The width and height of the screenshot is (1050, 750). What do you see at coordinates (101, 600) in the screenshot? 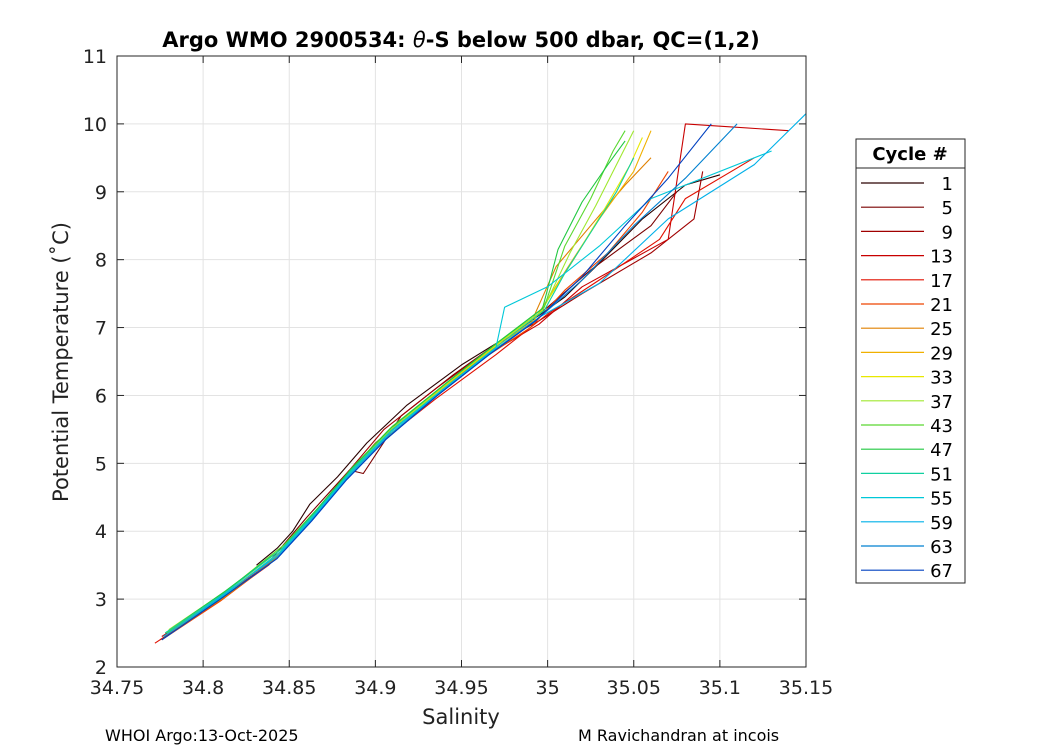
I see `y-tick-label: 3` at bounding box center [101, 600].